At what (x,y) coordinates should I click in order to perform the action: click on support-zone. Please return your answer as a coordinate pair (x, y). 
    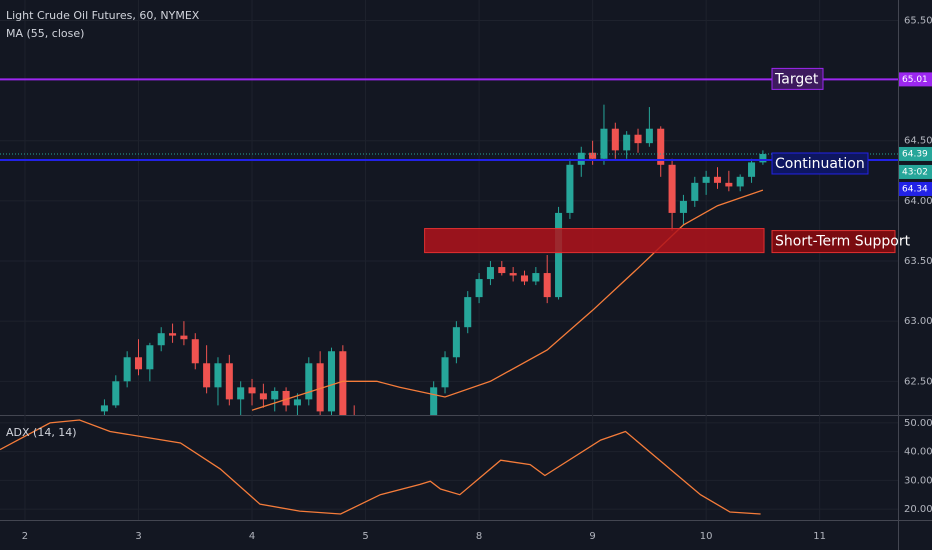
    Looking at the image, I should click on (594, 241).